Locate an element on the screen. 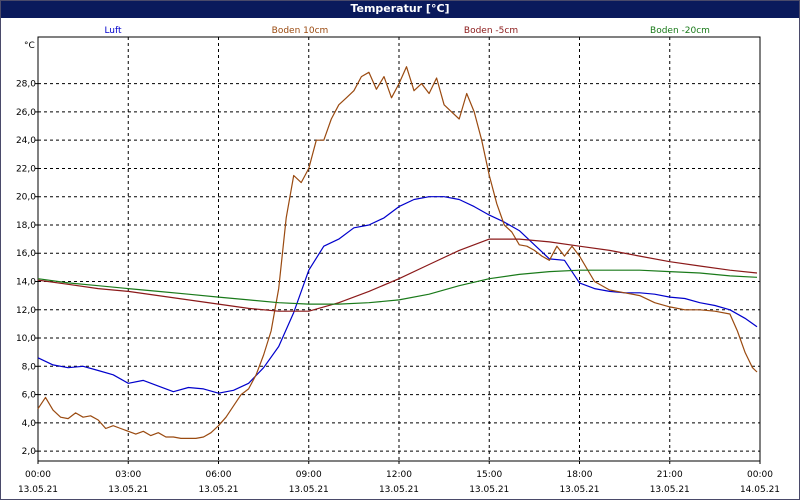 The width and height of the screenshot is (800, 500). x-tick-date-label: 14.05.21 is located at coordinates (760, 490).